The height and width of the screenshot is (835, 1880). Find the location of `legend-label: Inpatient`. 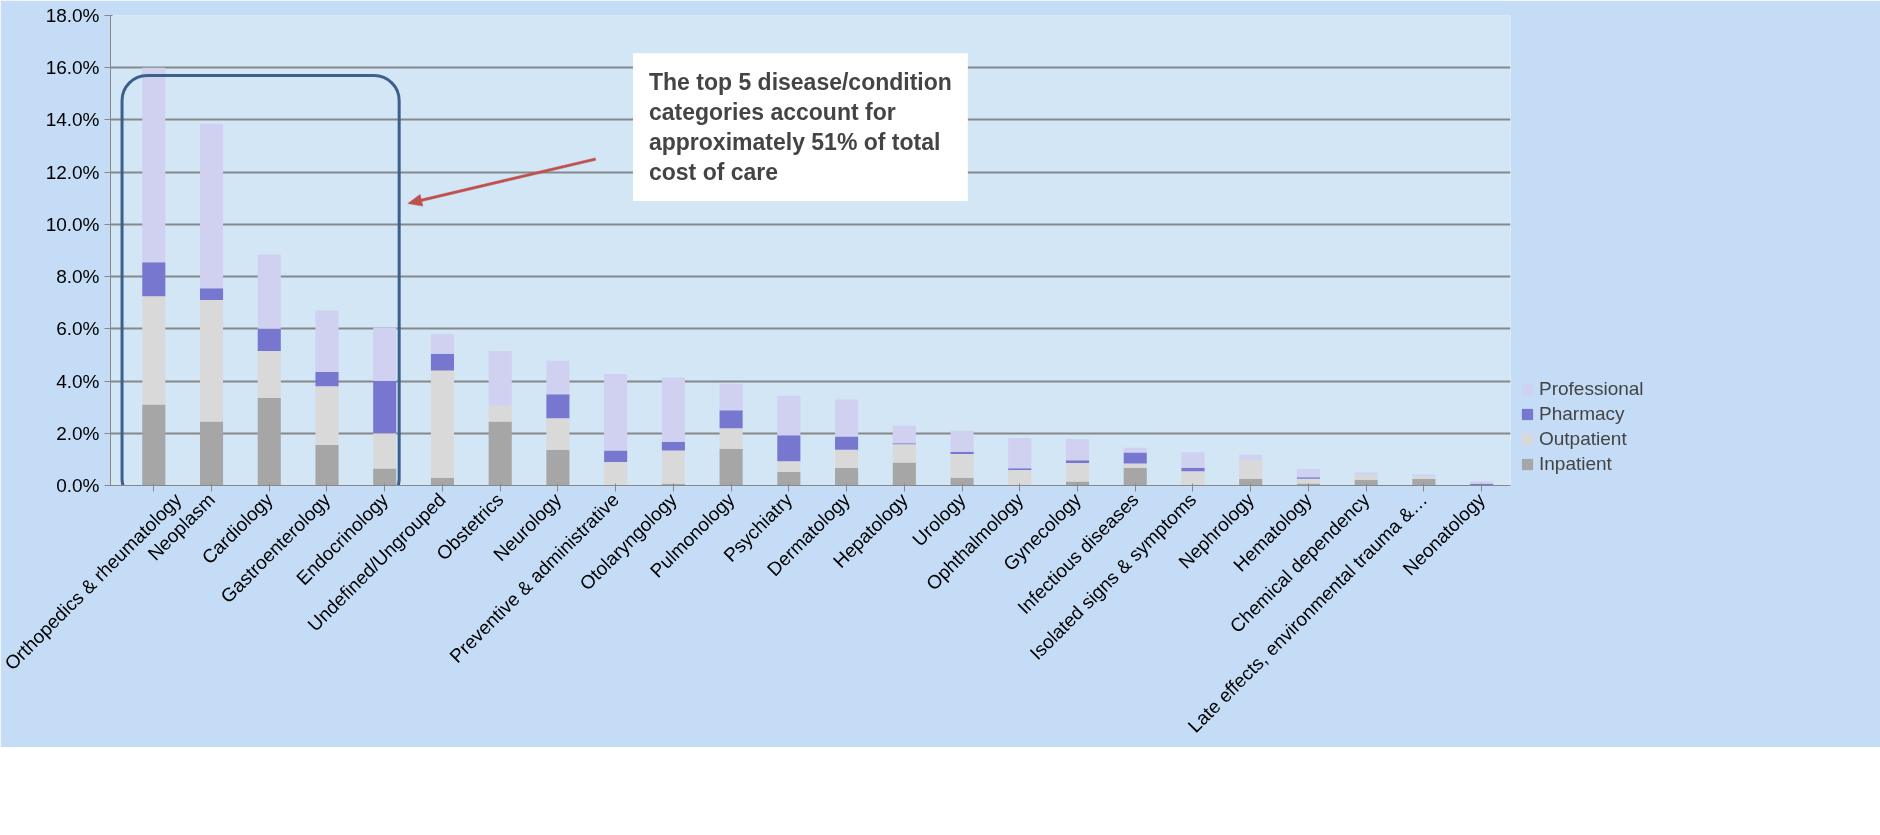

legend-label: Inpatient is located at coordinates (1575, 464).